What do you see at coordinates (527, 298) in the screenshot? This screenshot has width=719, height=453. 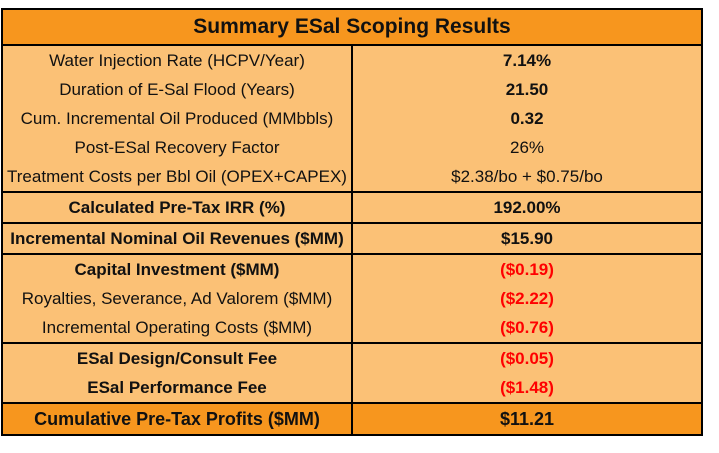 I see `row-value: ($2.22)` at bounding box center [527, 298].